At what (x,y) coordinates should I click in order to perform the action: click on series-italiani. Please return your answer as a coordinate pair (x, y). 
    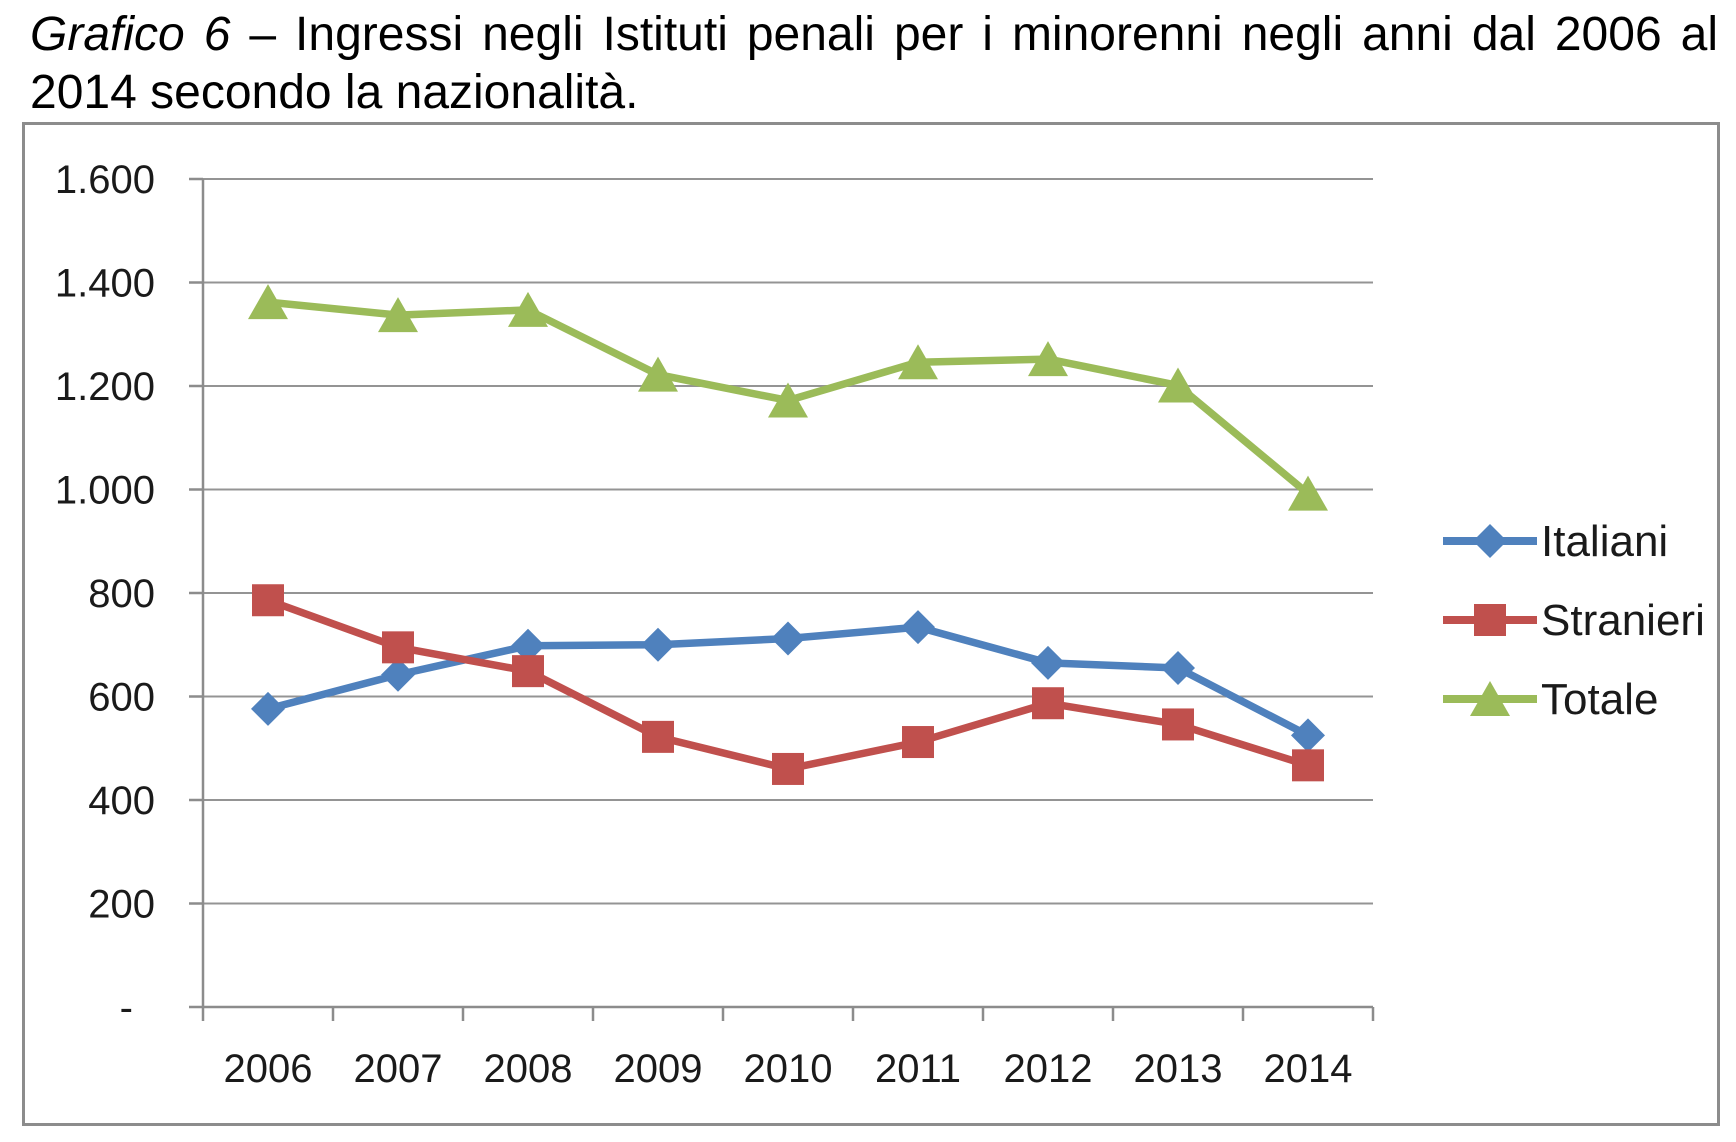
    Looking at the image, I should click on (788, 681).